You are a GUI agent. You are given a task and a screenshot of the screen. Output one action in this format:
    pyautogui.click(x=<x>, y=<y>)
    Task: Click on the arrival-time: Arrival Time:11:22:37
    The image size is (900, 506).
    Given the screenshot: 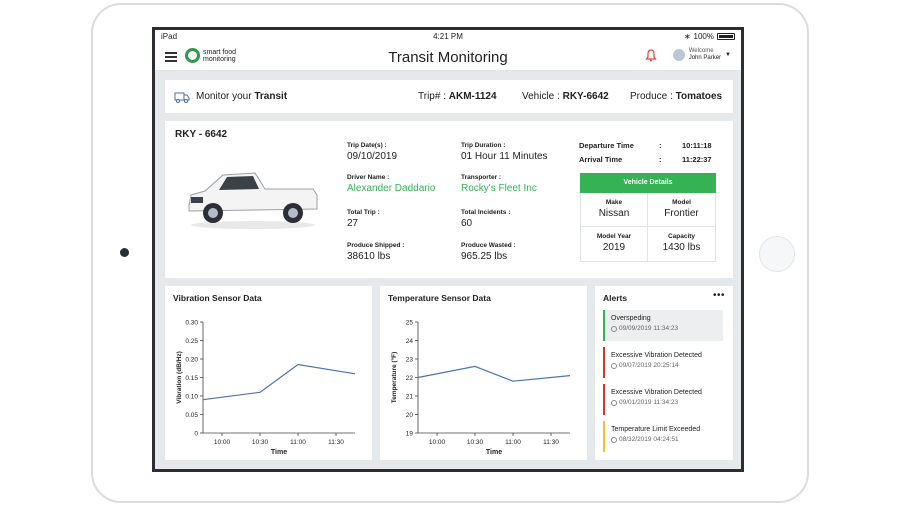 What is the action you would take?
    pyautogui.click(x=645, y=159)
    